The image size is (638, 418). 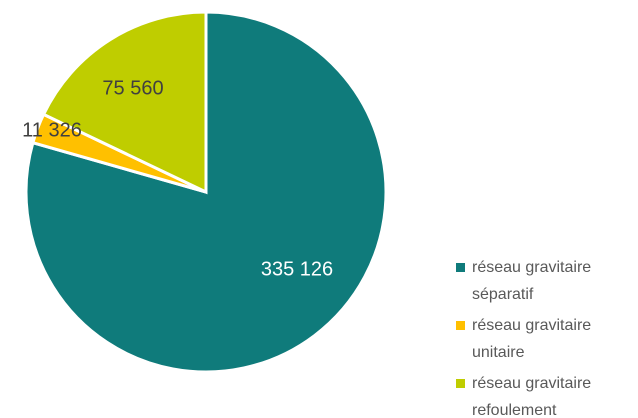 I want to click on legend-label: réseau gravitaire refoulement, so click(x=532, y=396).